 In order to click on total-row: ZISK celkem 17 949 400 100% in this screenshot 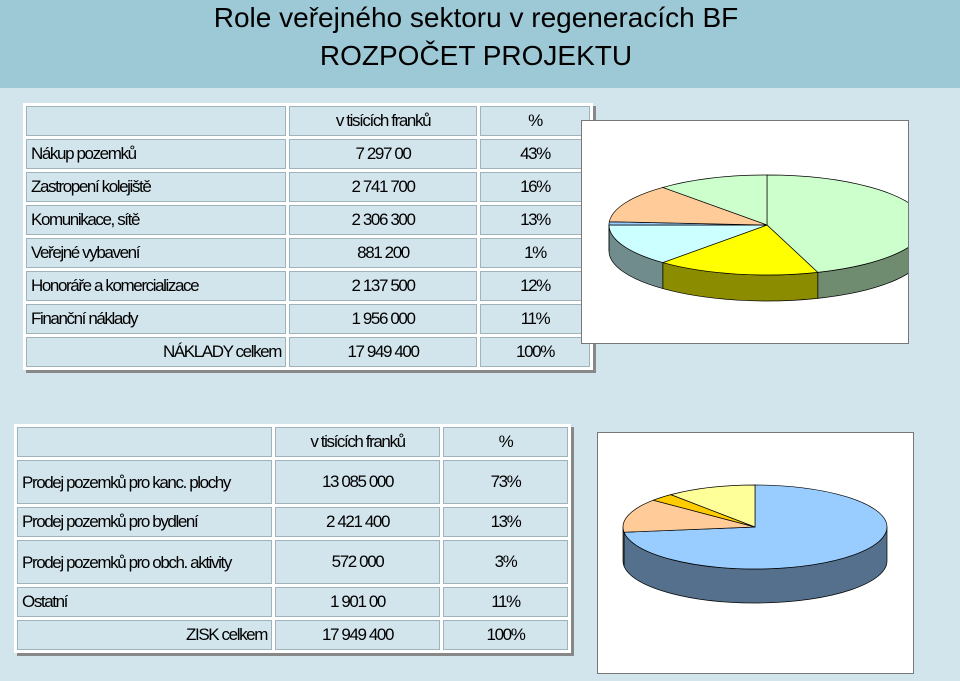, I will do `click(292, 635)`.